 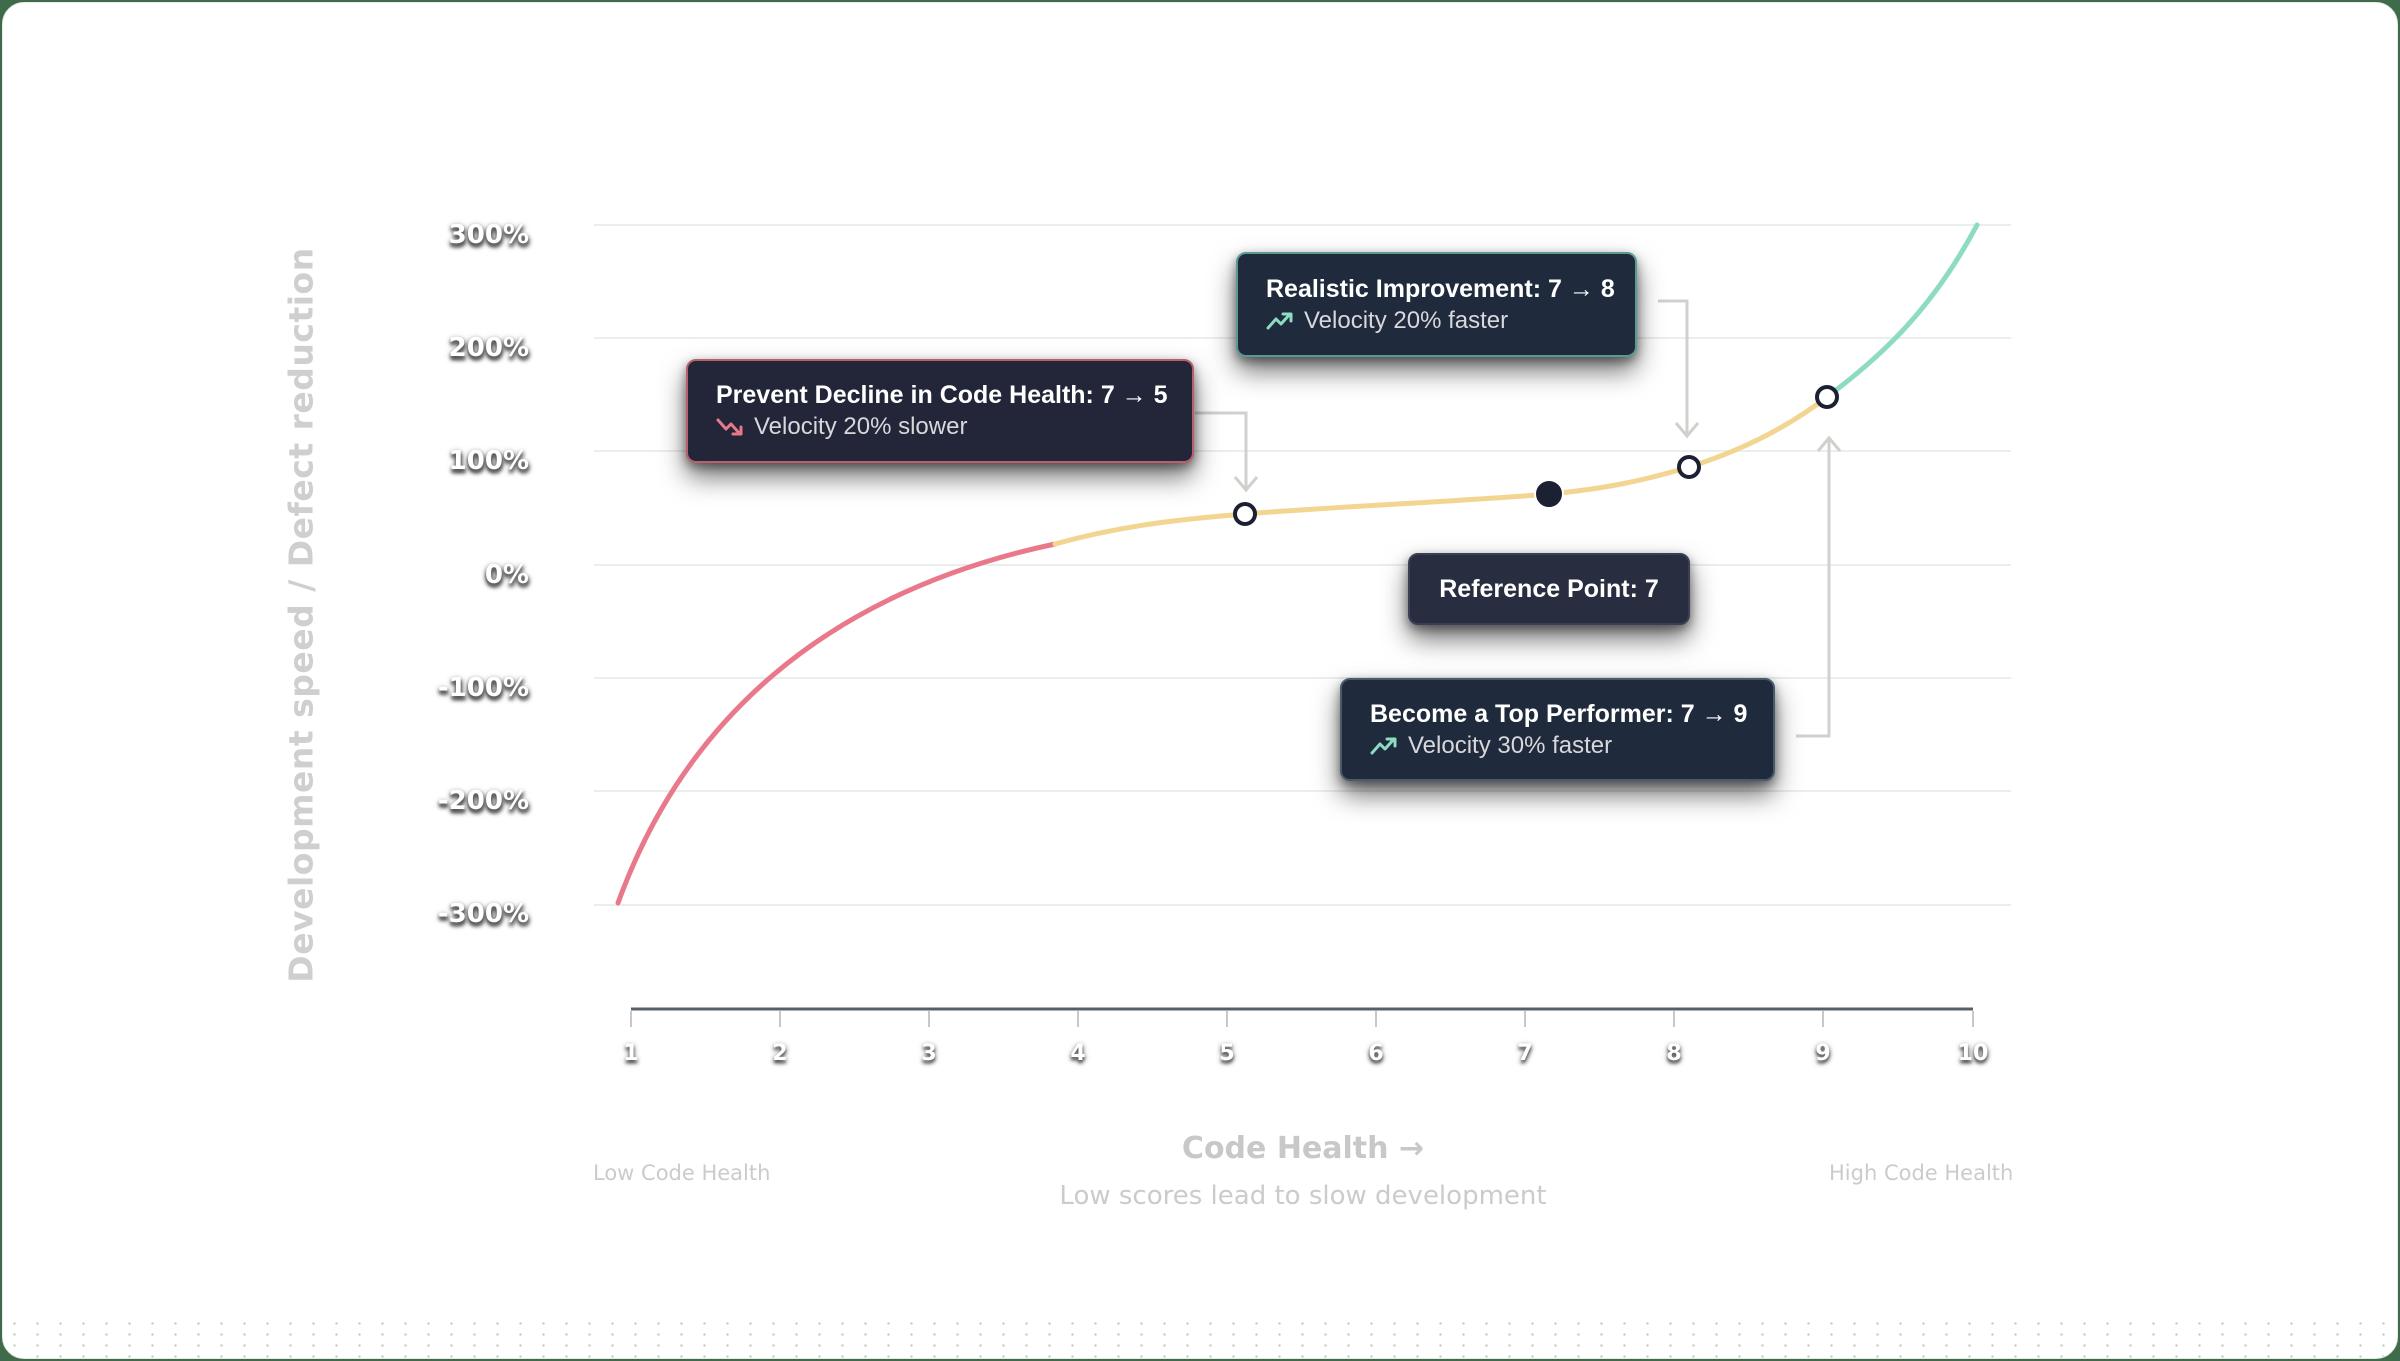 I want to click on x-tick-8: 8, so click(x=1674, y=1053).